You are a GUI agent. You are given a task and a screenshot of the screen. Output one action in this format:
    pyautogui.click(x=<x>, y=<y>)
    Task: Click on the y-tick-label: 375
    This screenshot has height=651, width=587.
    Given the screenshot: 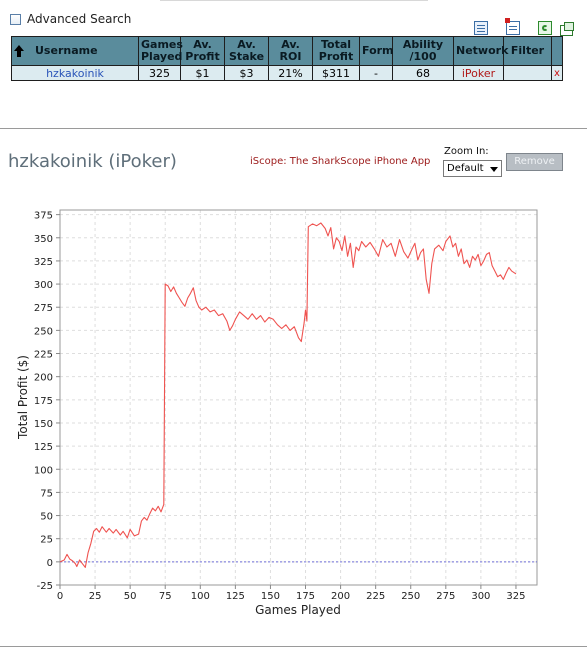 What is the action you would take?
    pyautogui.click(x=43, y=216)
    